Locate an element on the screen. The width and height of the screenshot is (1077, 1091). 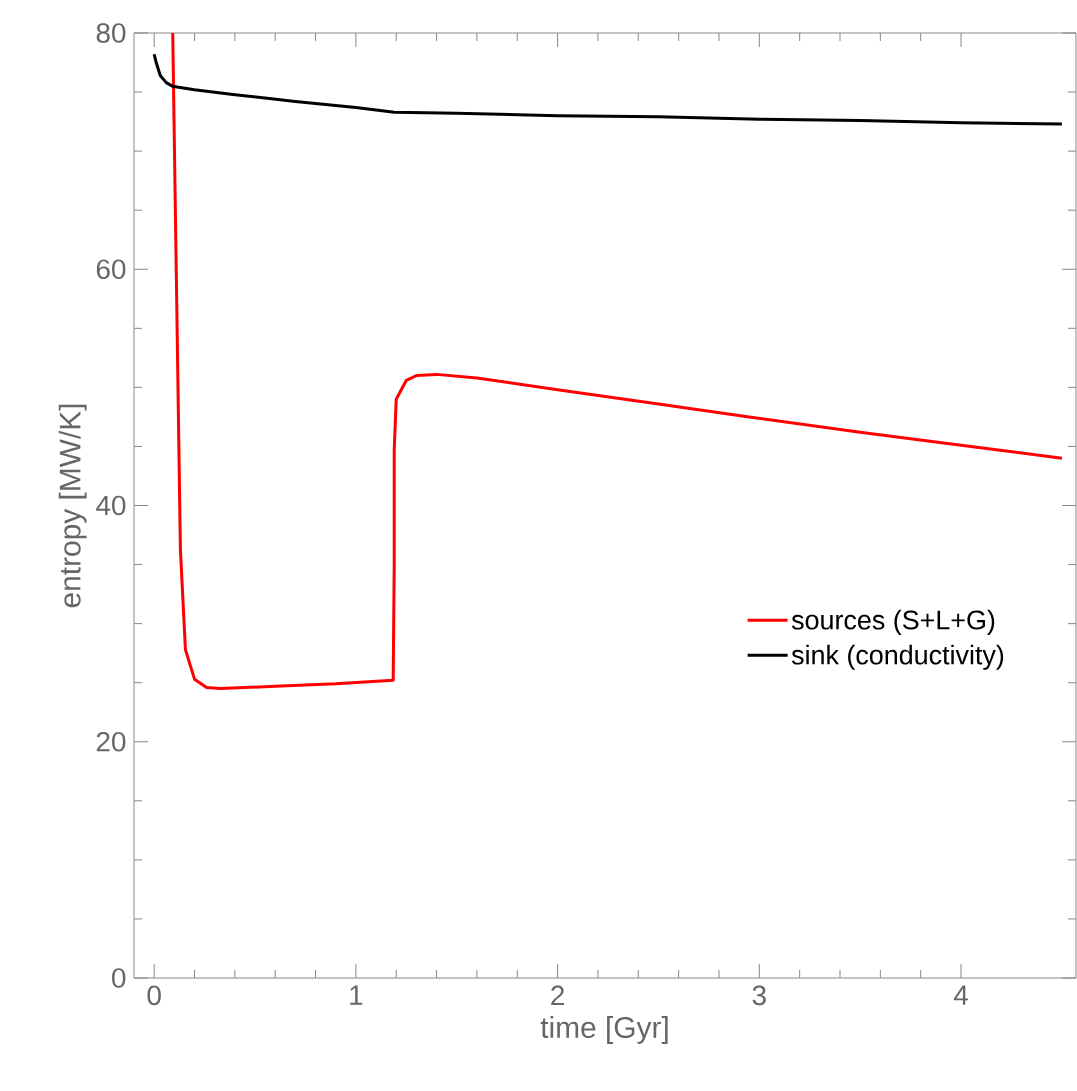
x-tick-label: 1 is located at coordinates (356, 995).